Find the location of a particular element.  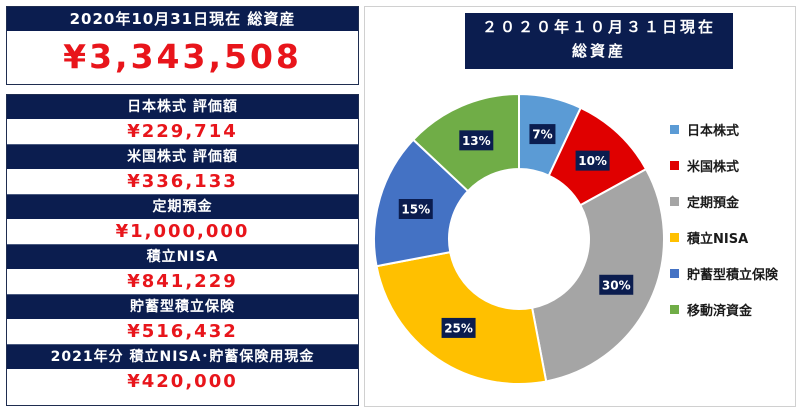

asset-row: 米国株式 評価額 ¥336,133 is located at coordinates (182, 169).